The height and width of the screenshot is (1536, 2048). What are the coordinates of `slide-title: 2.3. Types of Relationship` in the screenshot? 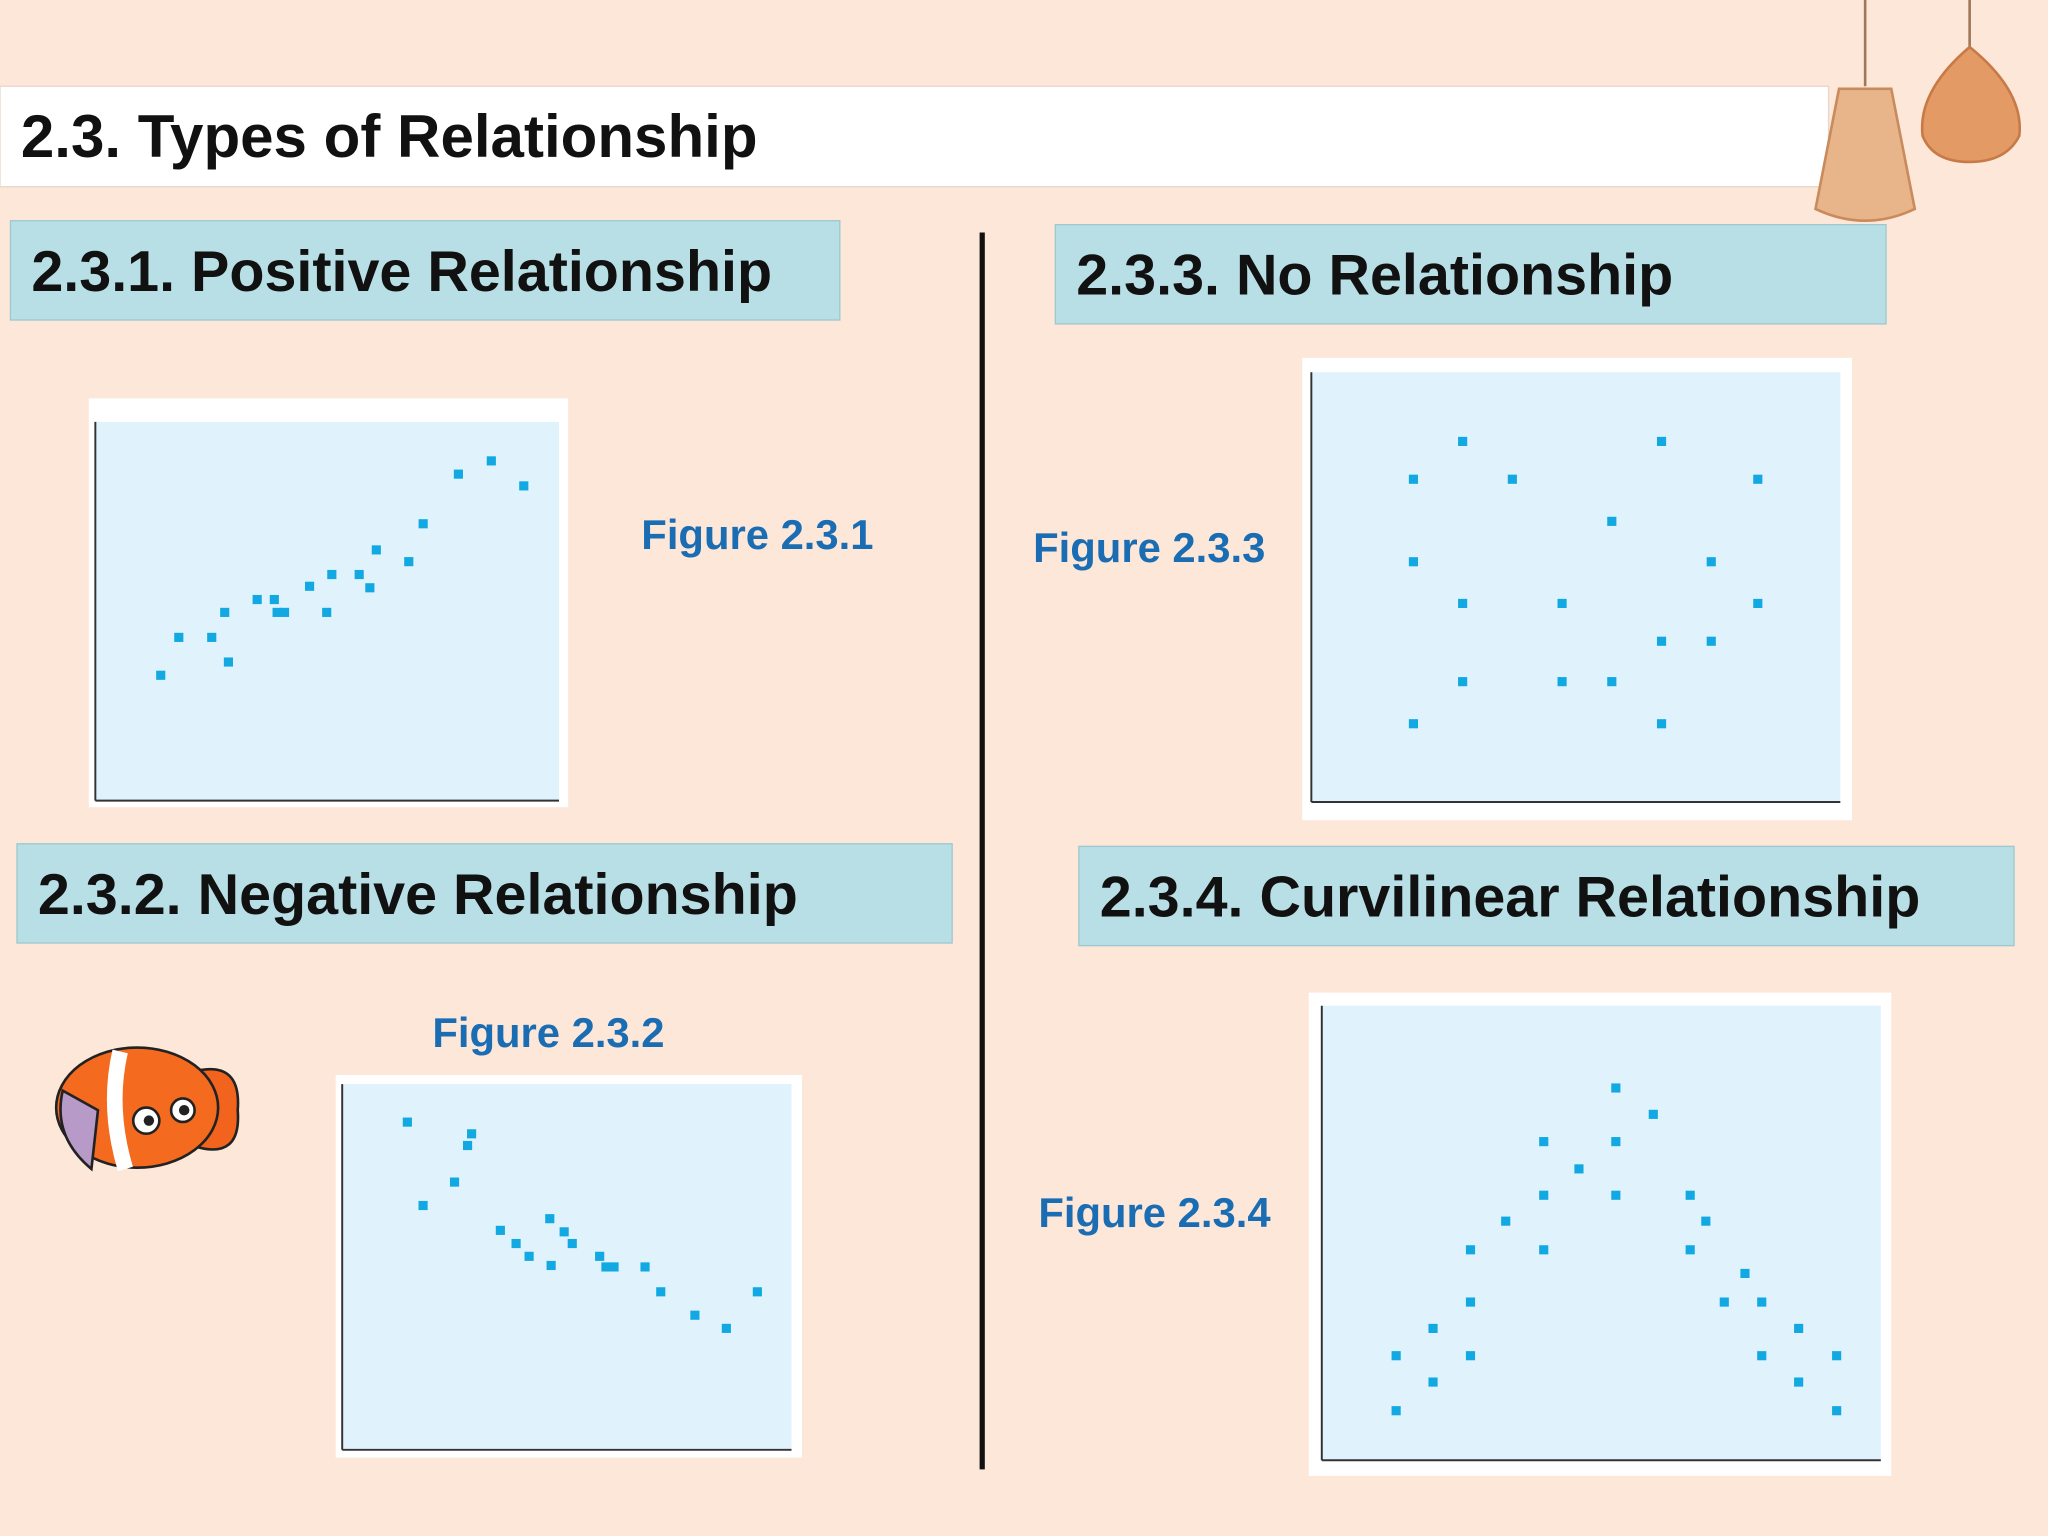 It's located at (389, 136).